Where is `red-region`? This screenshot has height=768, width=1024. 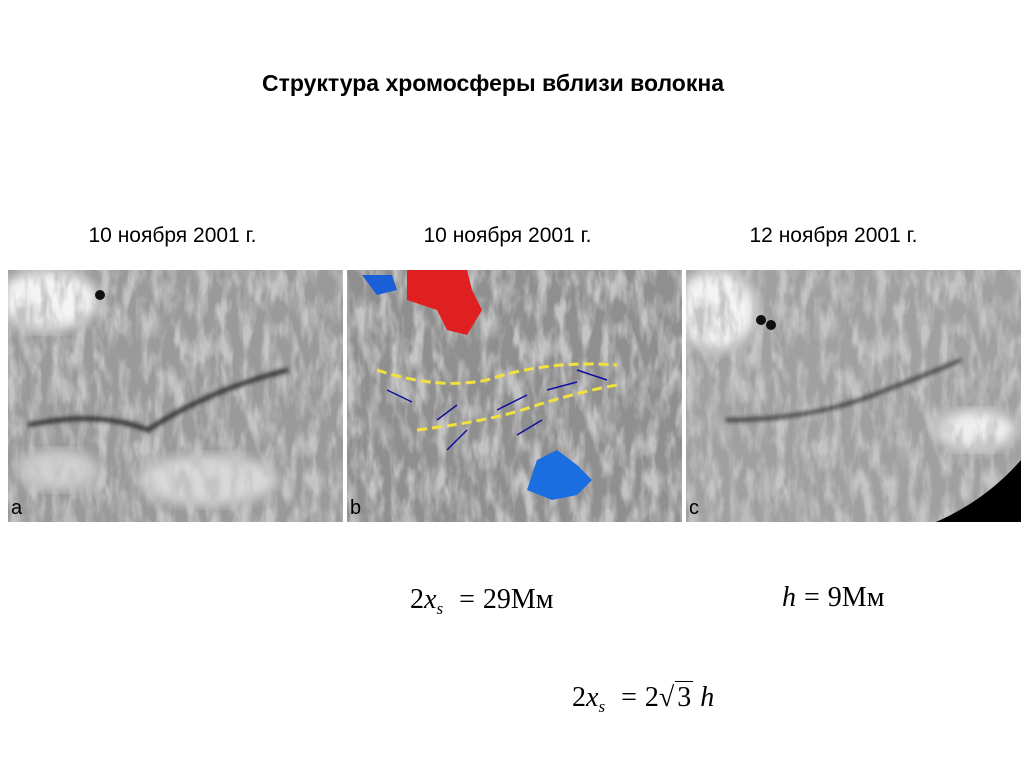
red-region is located at coordinates (444, 302).